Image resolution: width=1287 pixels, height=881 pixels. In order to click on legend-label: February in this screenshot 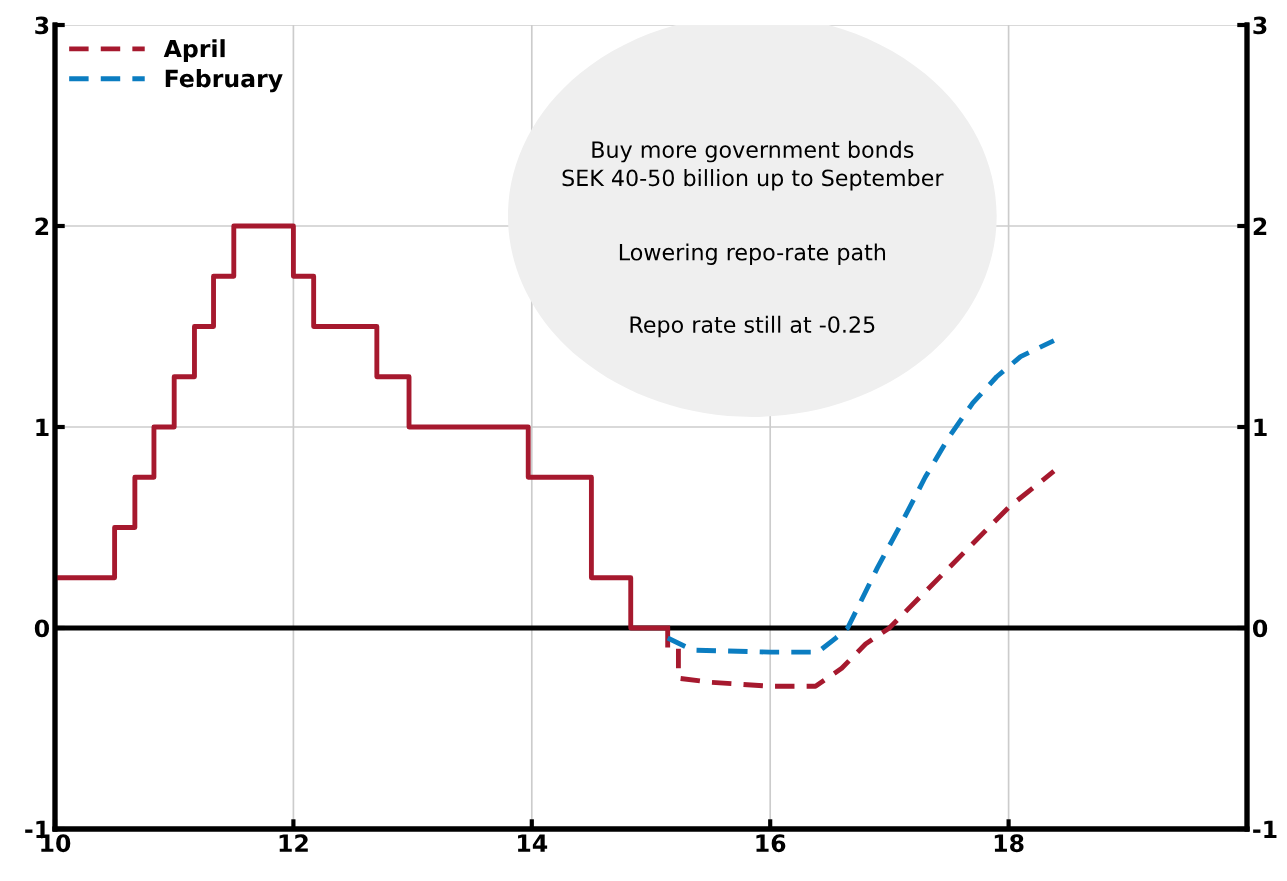, I will do `click(224, 81)`.